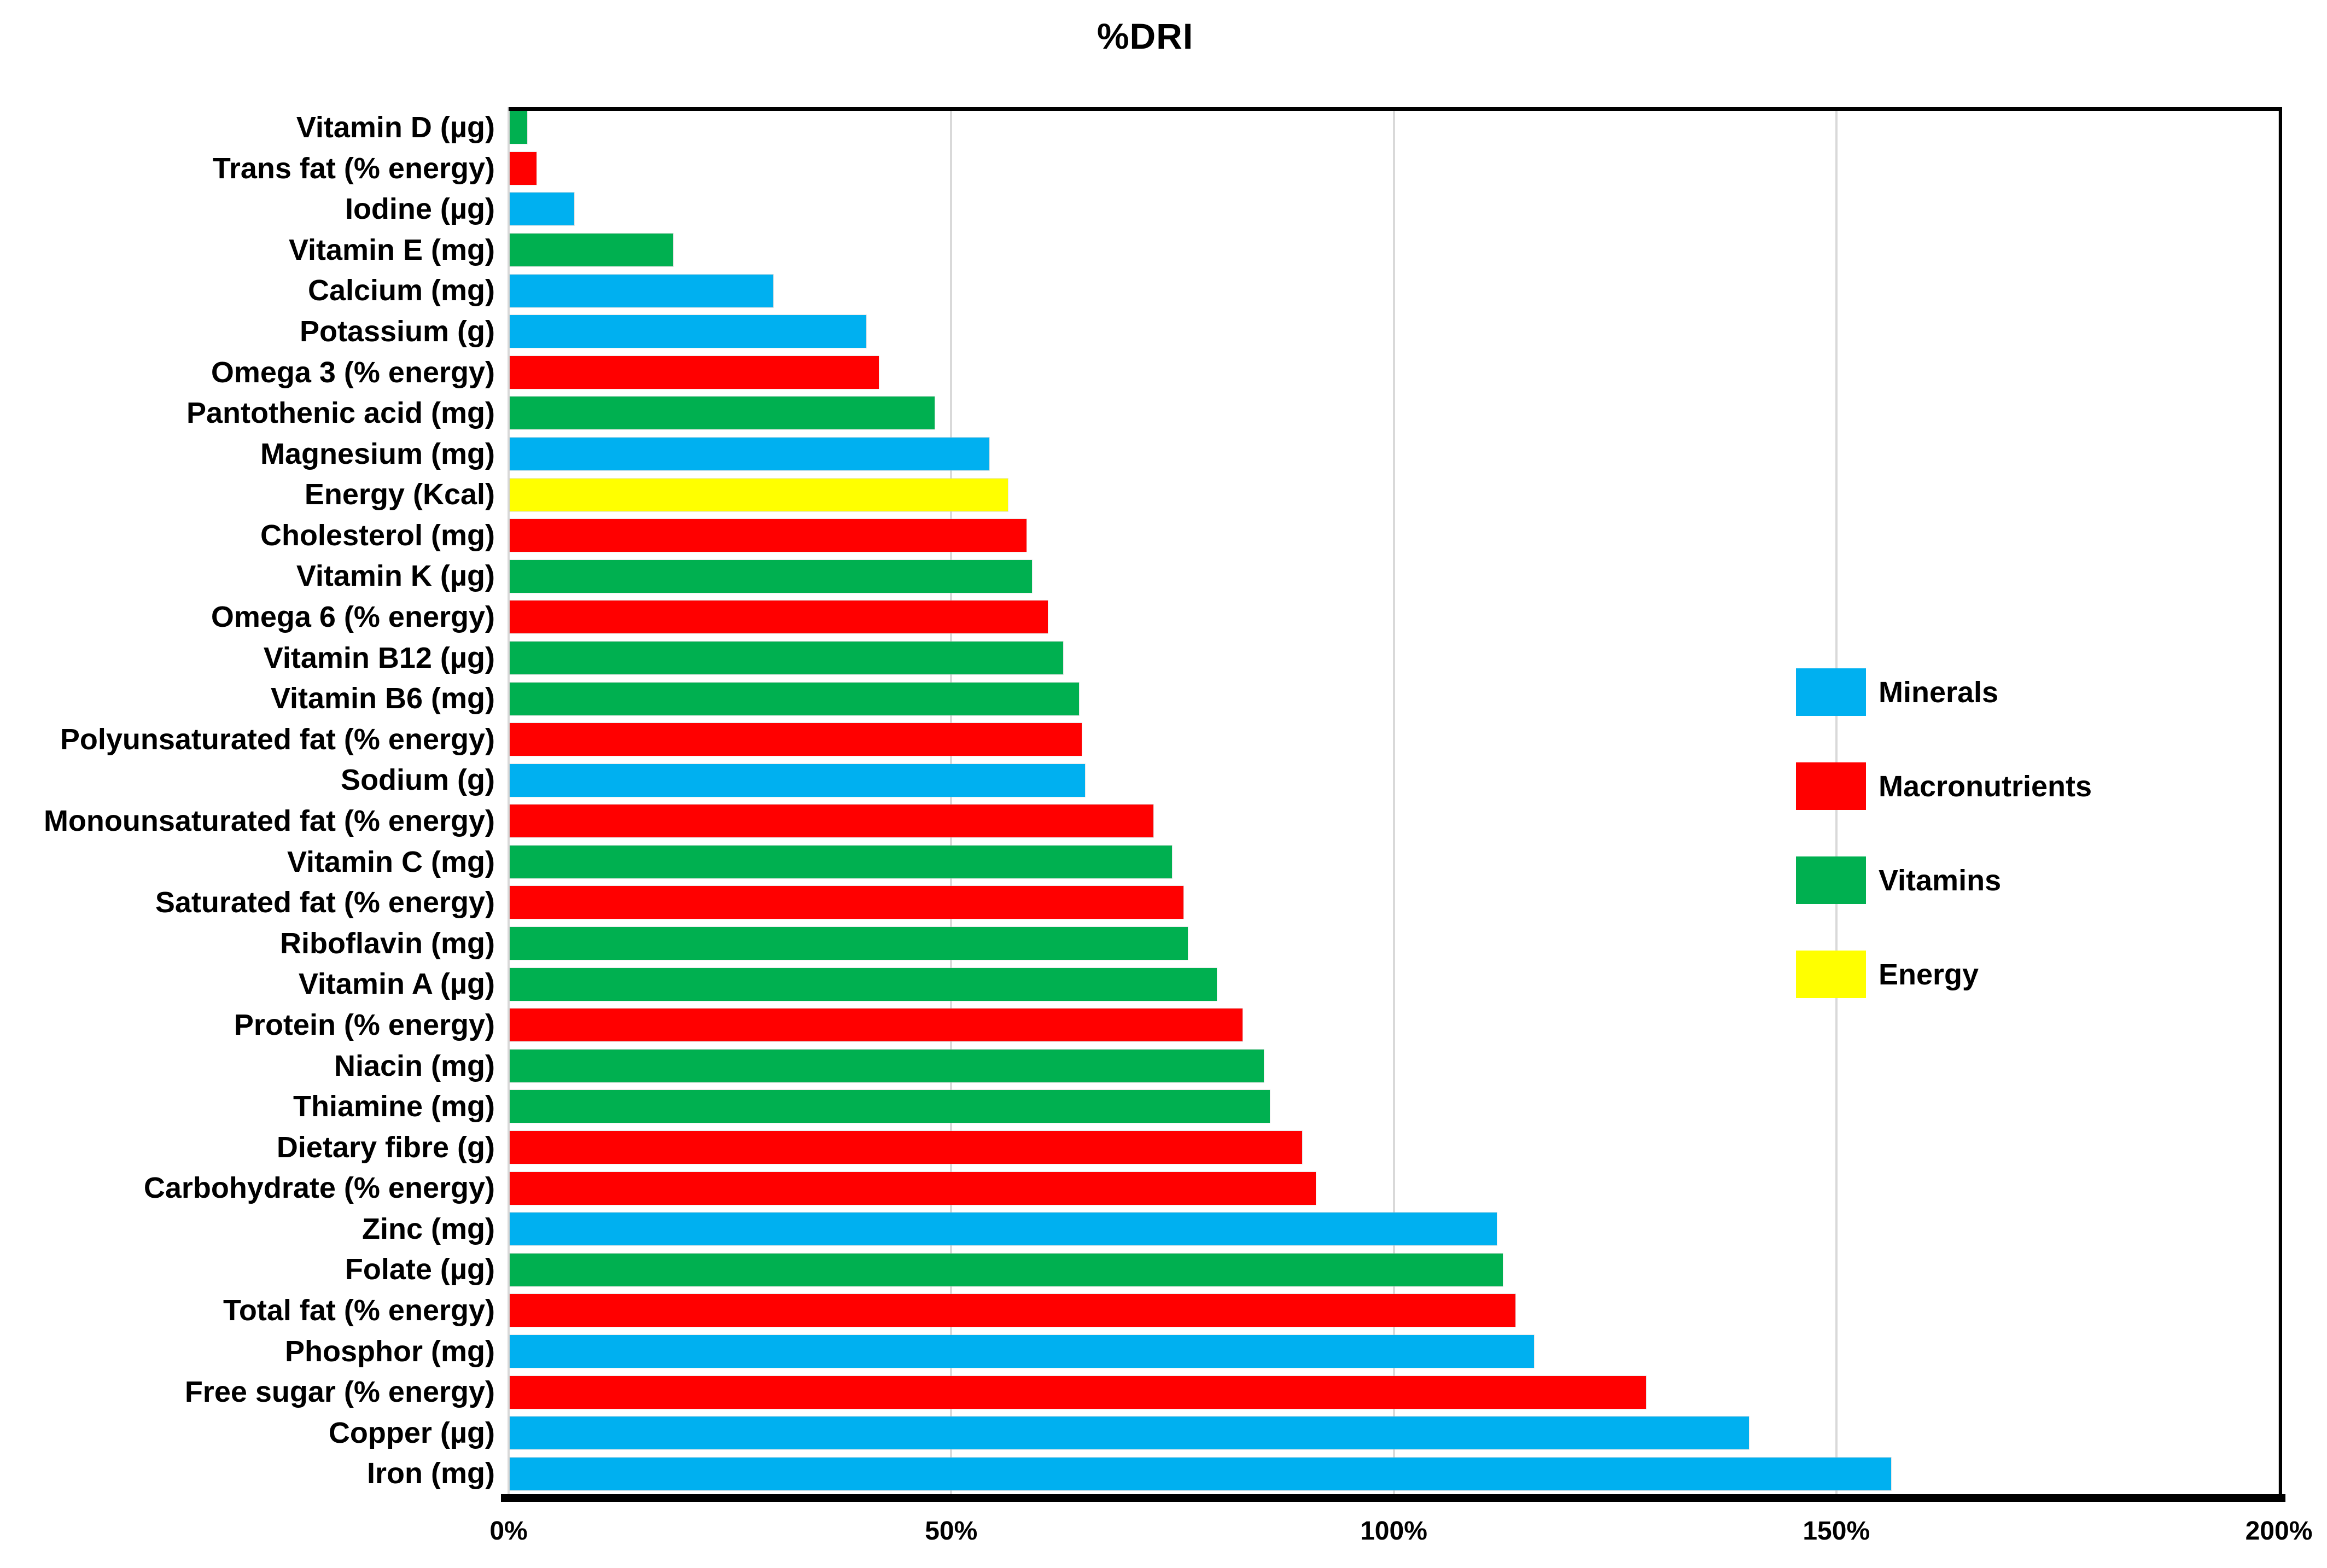 This screenshot has height=1568, width=2327. Describe the element at coordinates (353, 617) in the screenshot. I see `category-label: Omega 6 (% energy)` at that location.